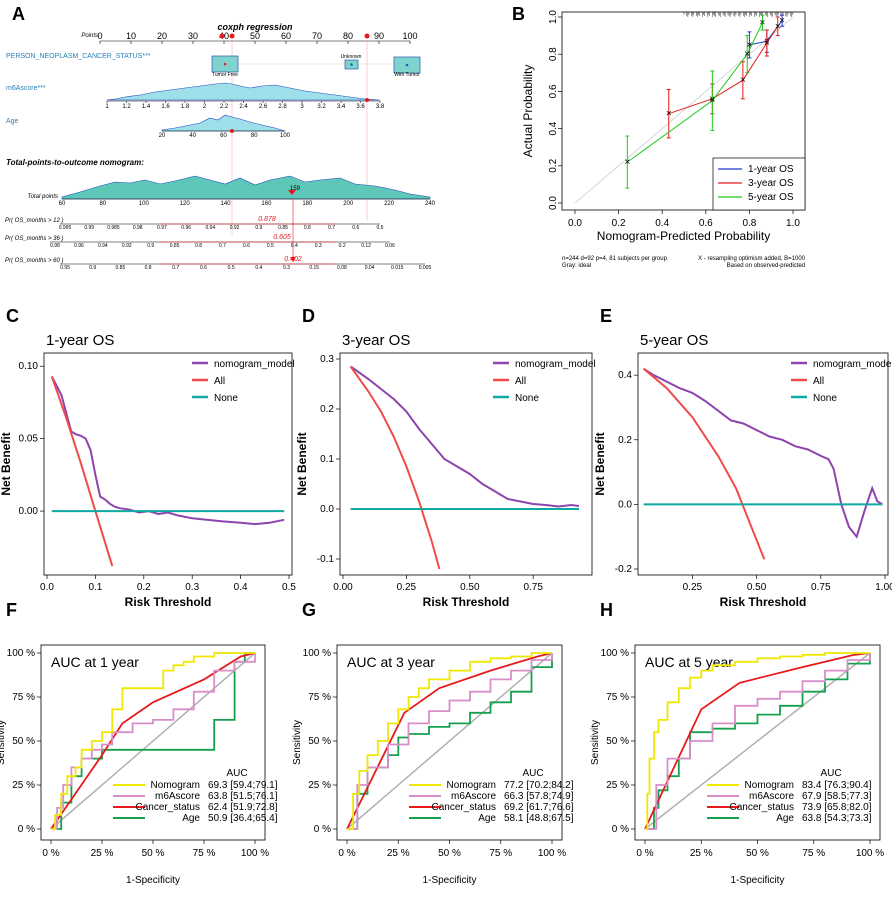  Describe the element at coordinates (606, 316) in the screenshot. I see `panel-letter-e: E` at that location.